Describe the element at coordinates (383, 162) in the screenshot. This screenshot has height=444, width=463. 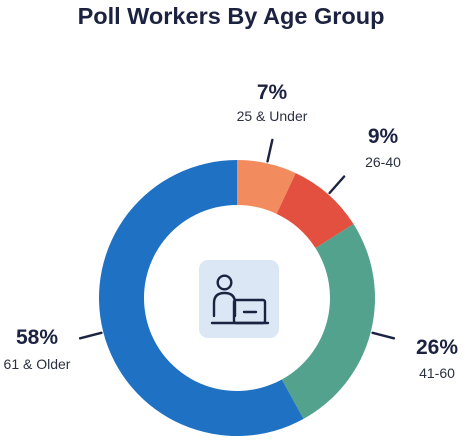
I see `category-label-26-40: 26-40` at that location.